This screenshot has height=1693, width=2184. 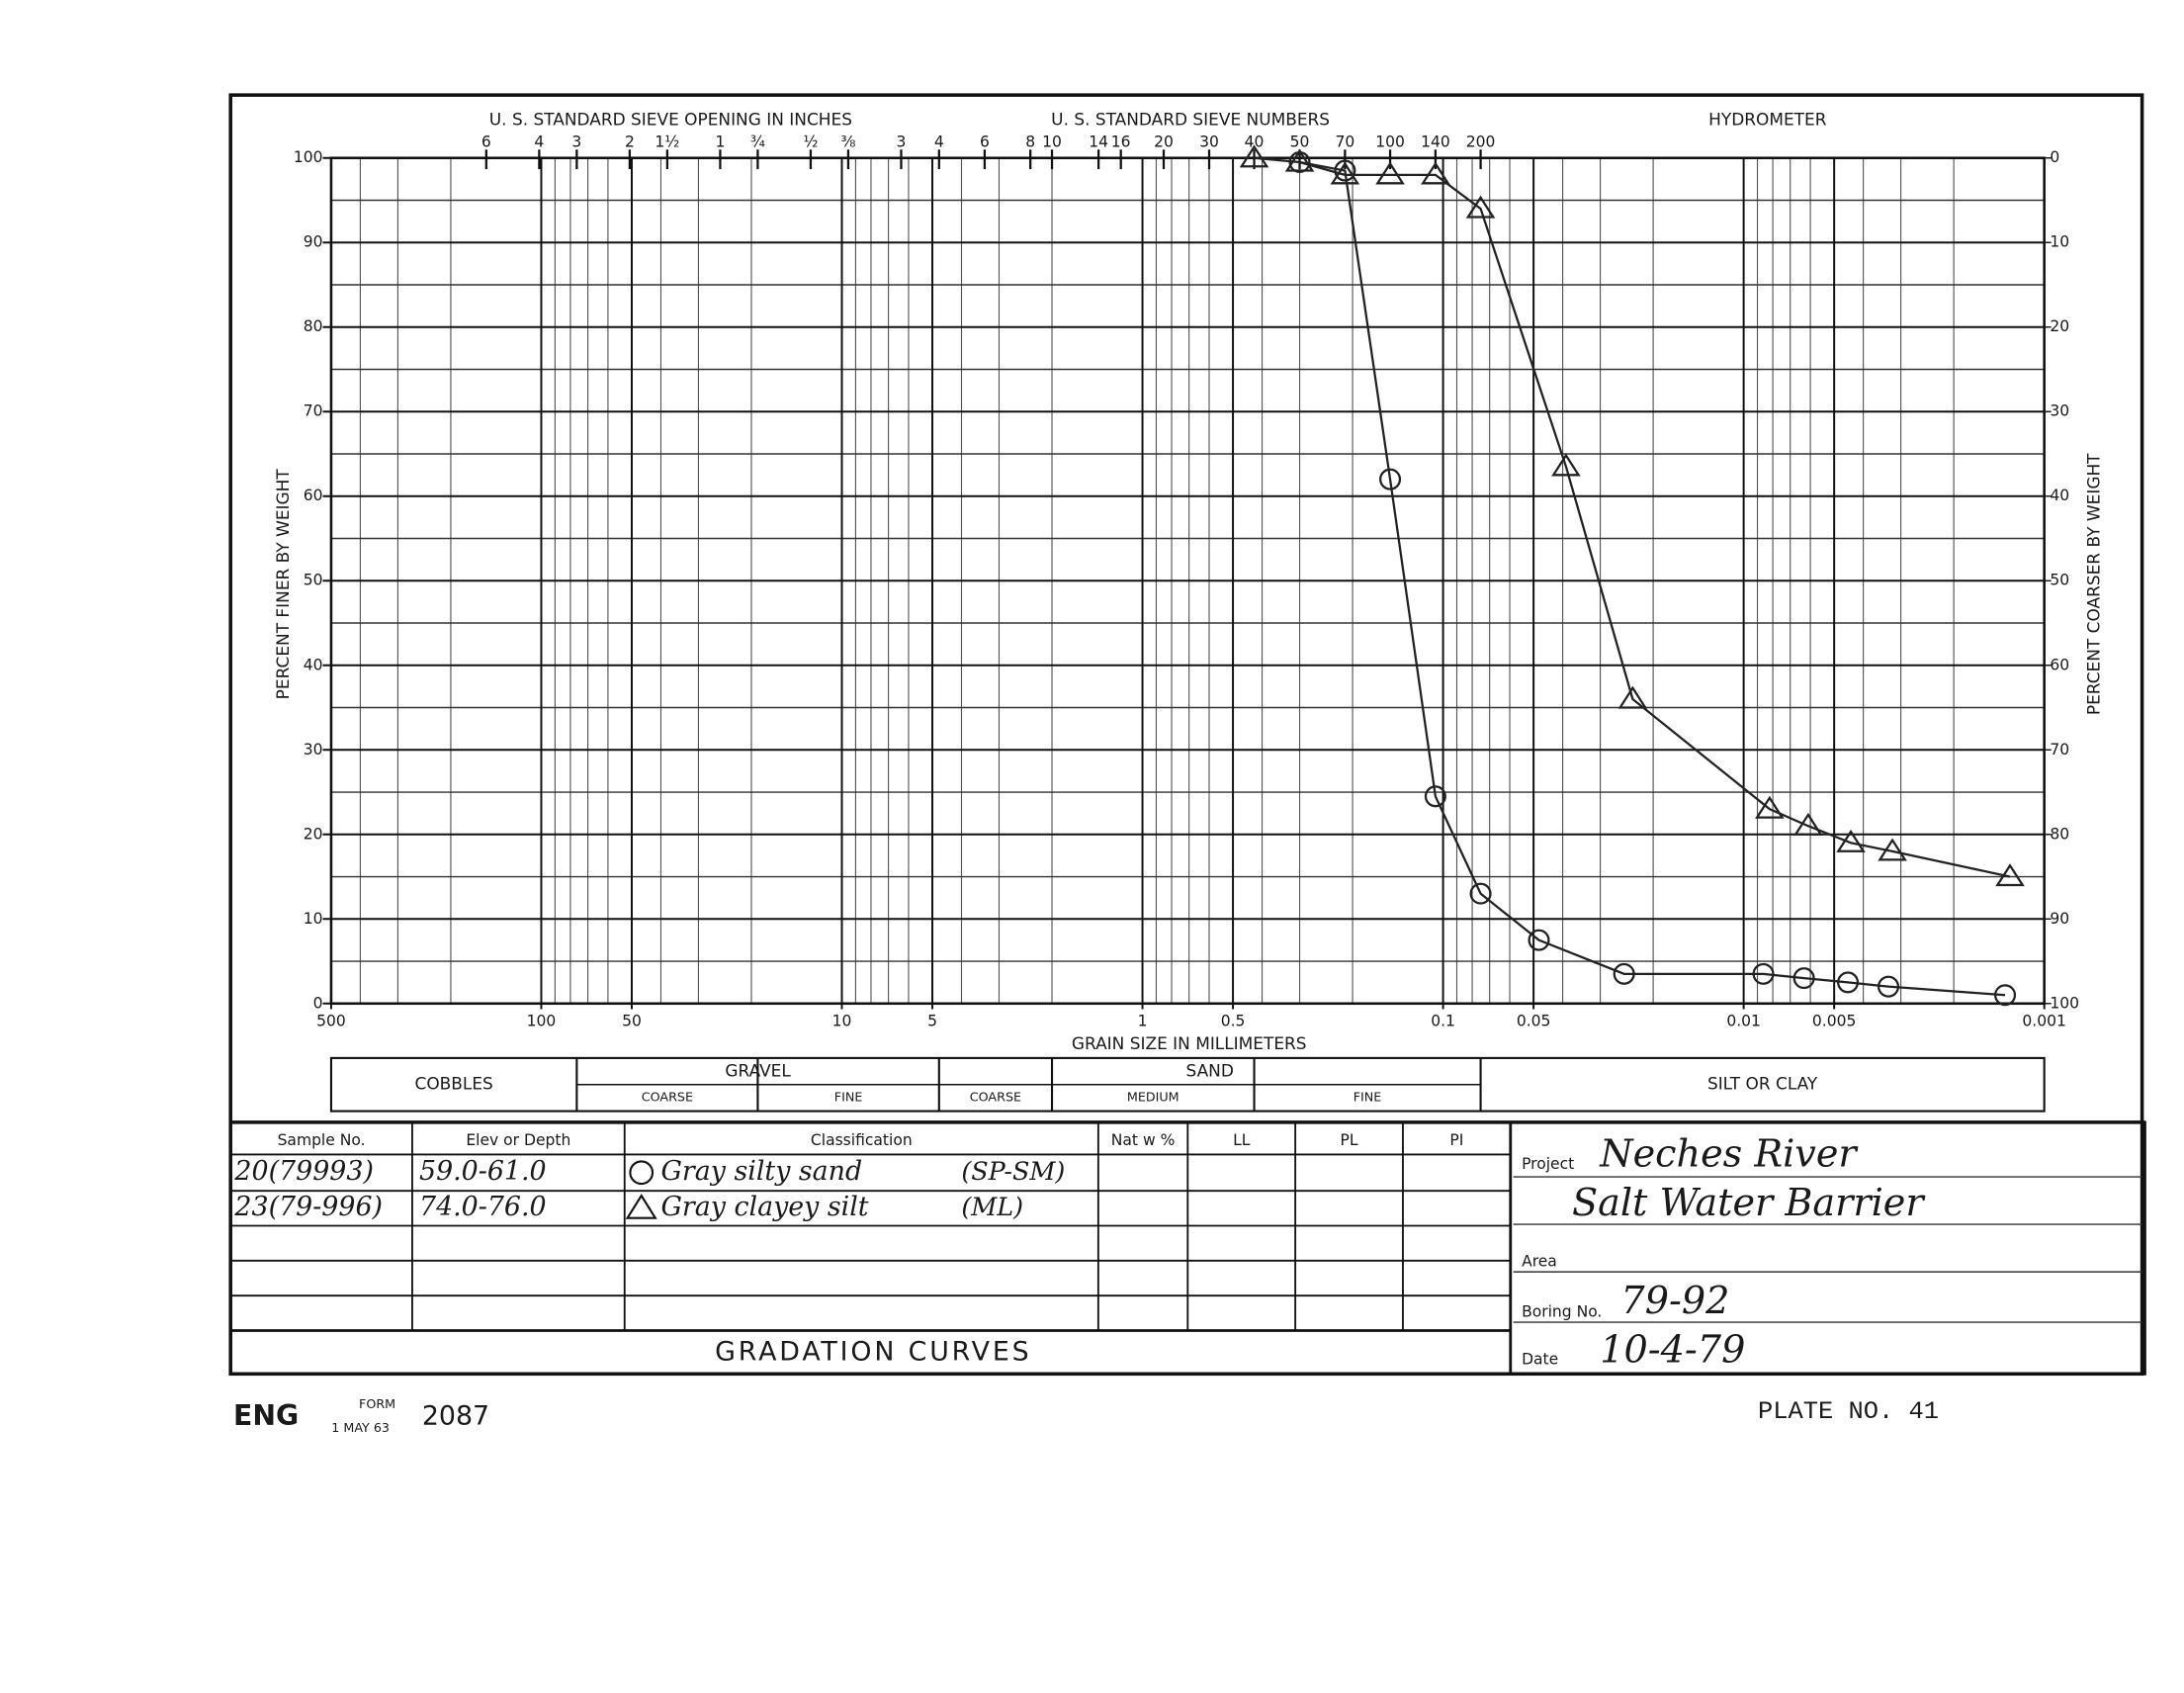 What do you see at coordinates (1632, 517) in the screenshot?
I see `curve` at bounding box center [1632, 517].